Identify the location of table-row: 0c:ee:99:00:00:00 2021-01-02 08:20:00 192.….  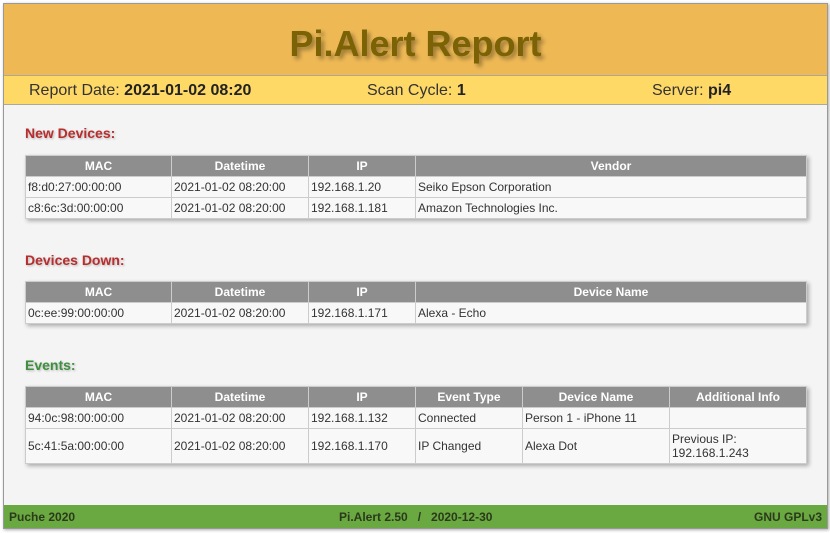
(416, 313).